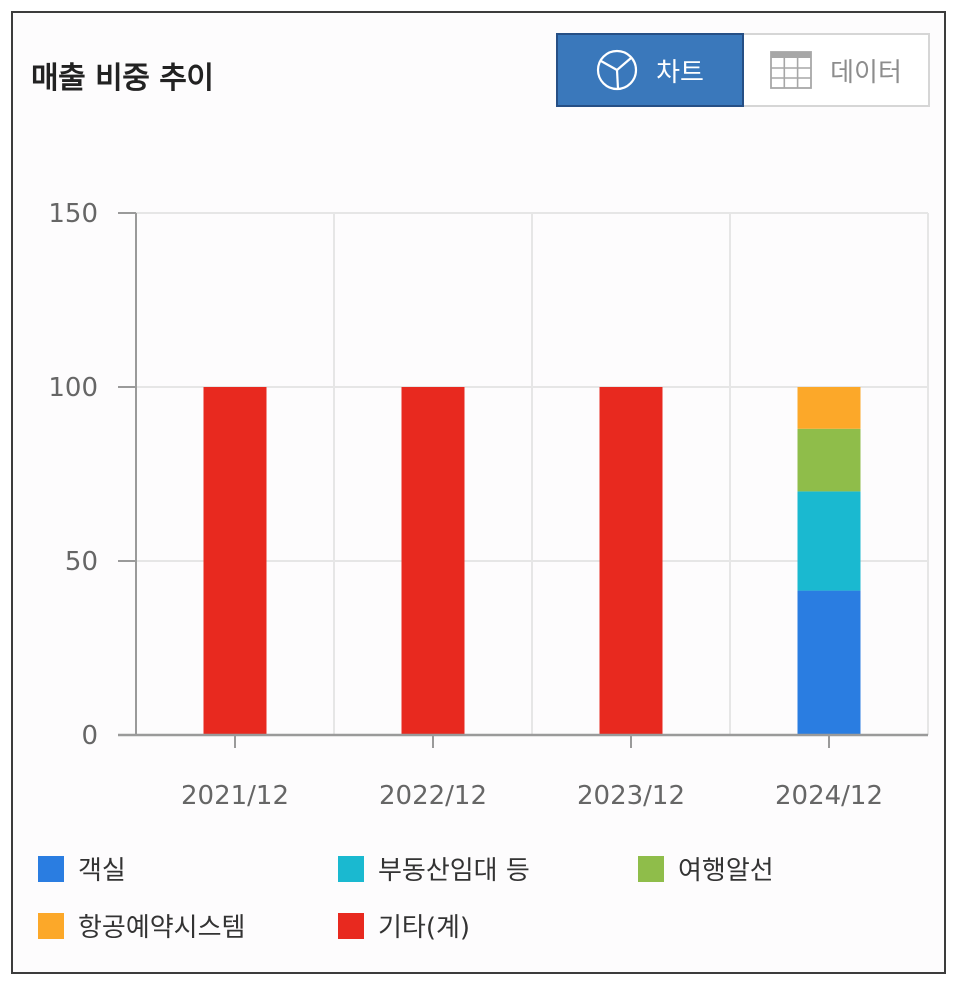 This screenshot has height=988, width=960. I want to click on legend-item: 객실, so click(82, 868).